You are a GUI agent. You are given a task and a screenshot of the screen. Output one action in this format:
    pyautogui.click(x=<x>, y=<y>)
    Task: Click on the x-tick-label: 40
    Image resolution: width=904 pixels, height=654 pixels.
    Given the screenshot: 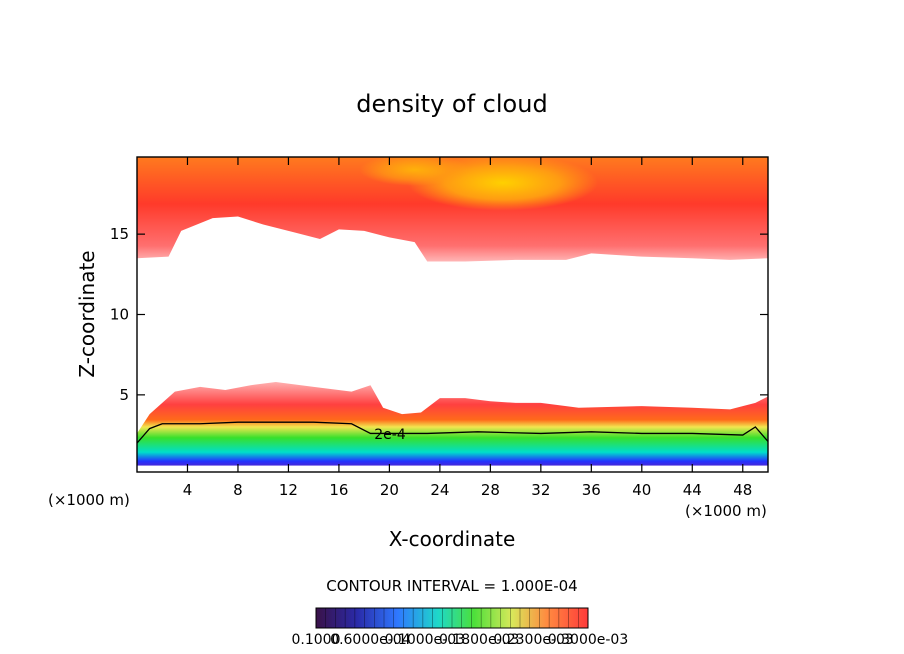 What is the action you would take?
    pyautogui.click(x=641, y=490)
    